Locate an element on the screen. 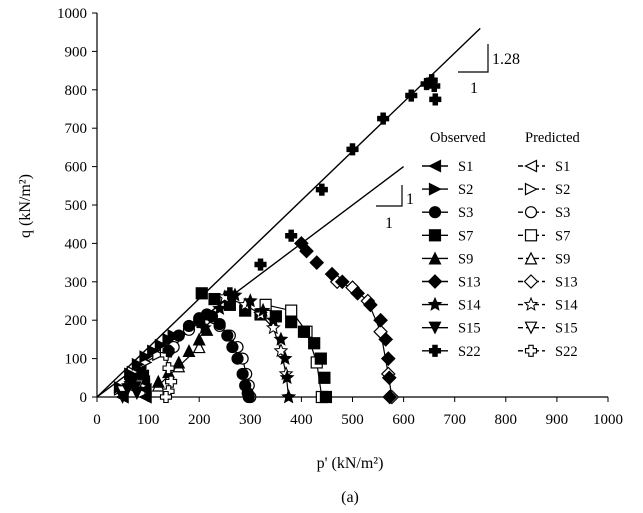  legend-marker-s13-observed is located at coordinates (435, 281).